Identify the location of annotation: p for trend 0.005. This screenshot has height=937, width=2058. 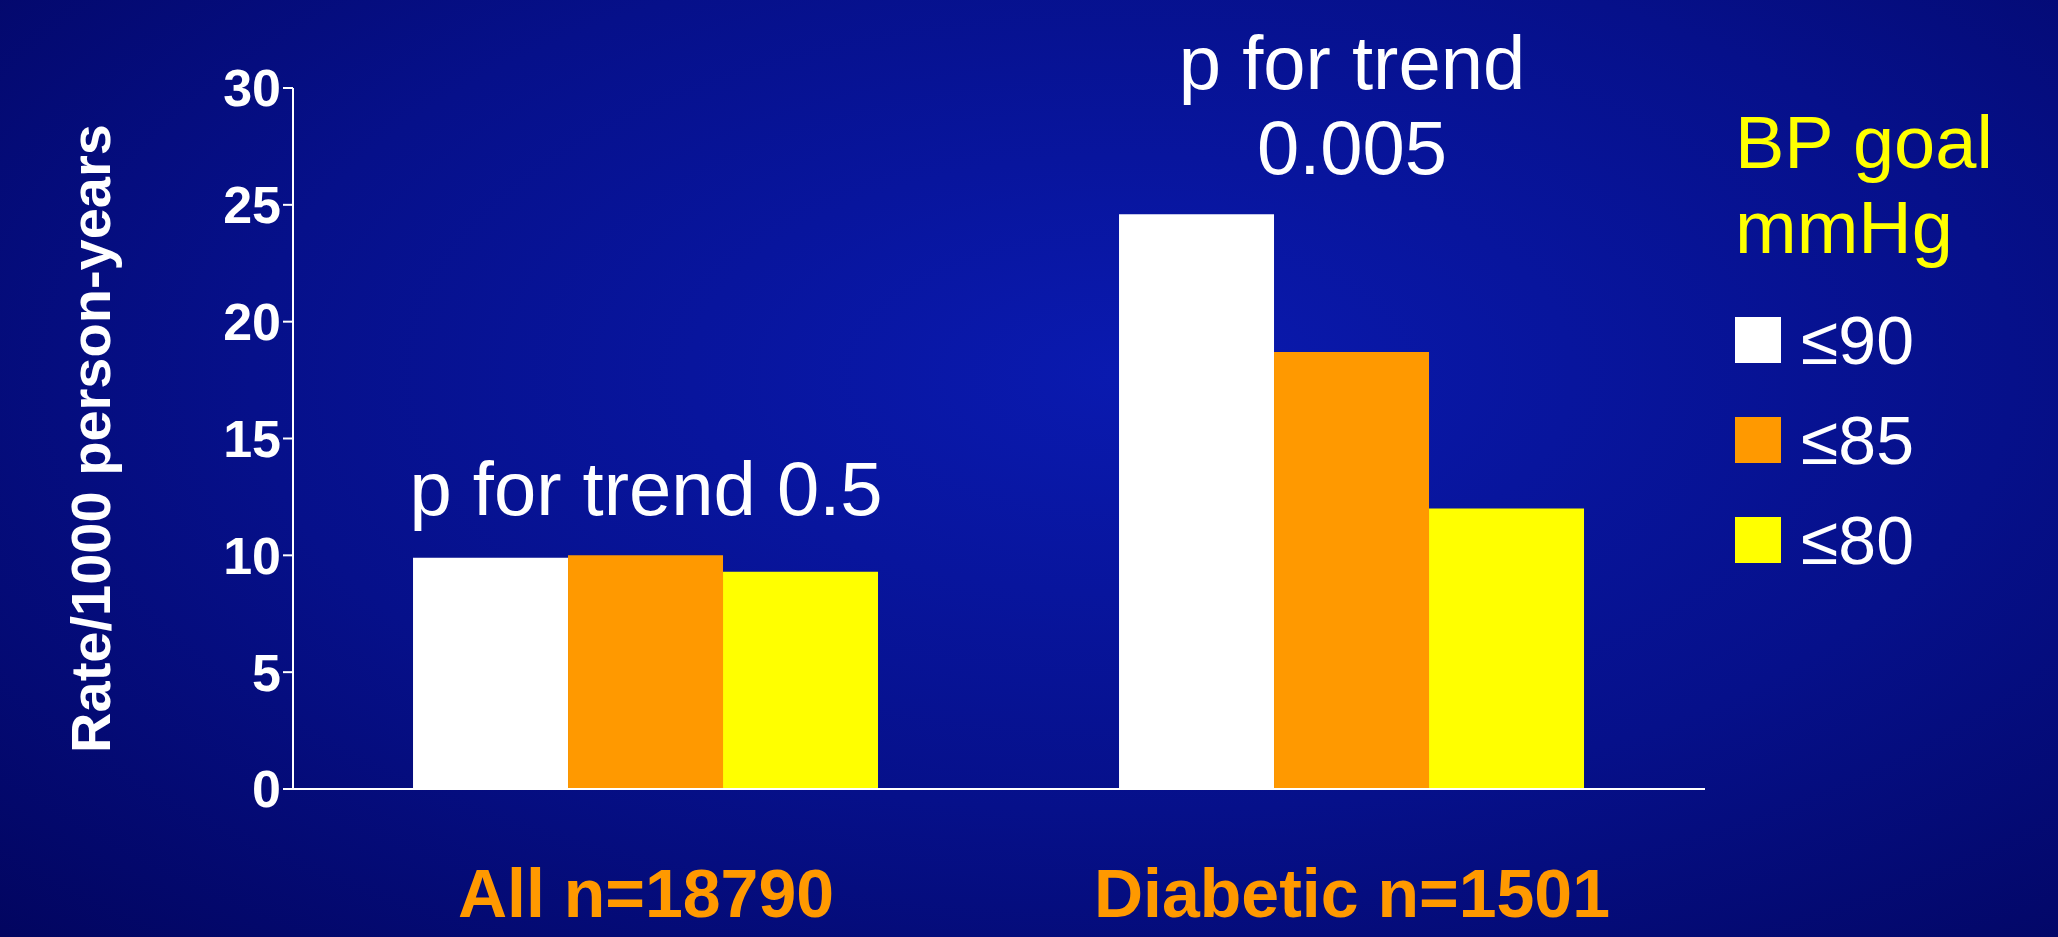
(1352, 105).